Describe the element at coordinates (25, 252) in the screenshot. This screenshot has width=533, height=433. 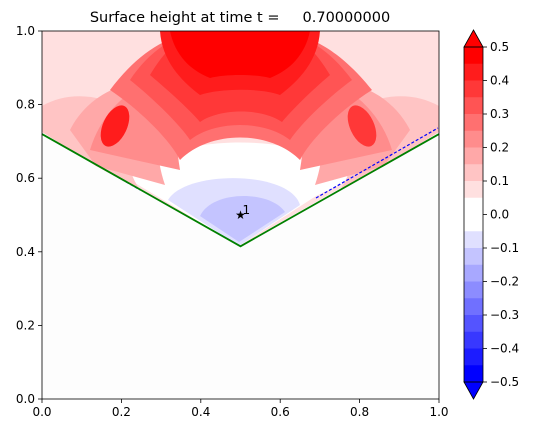
I see `y-tick-label: 0.4` at that location.